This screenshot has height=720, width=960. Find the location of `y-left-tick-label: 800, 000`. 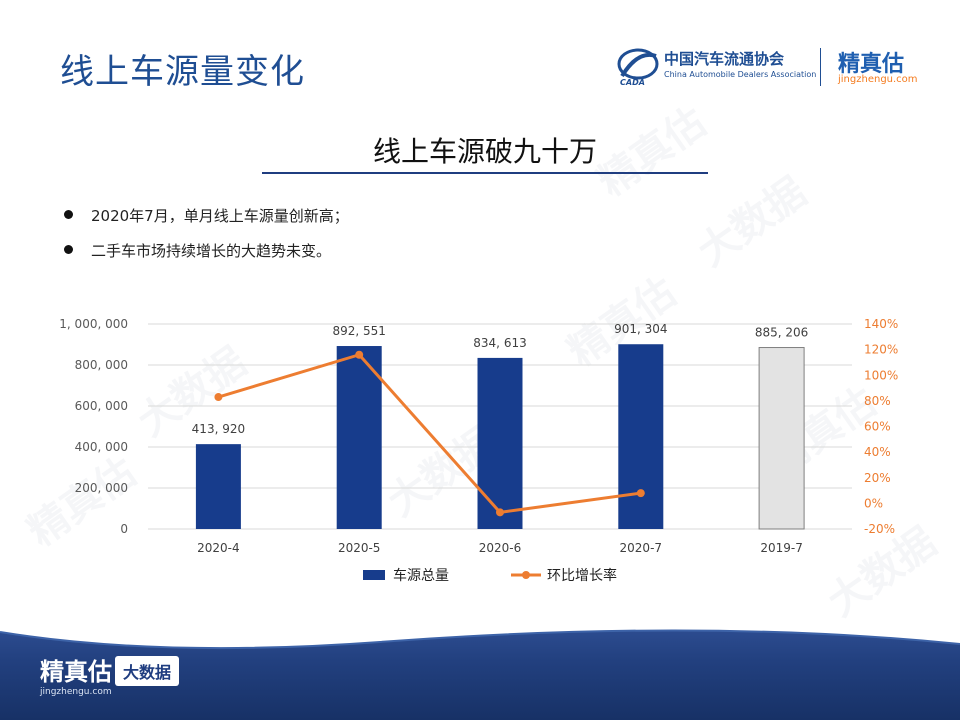

y-left-tick-label: 800, 000 is located at coordinates (101, 365).